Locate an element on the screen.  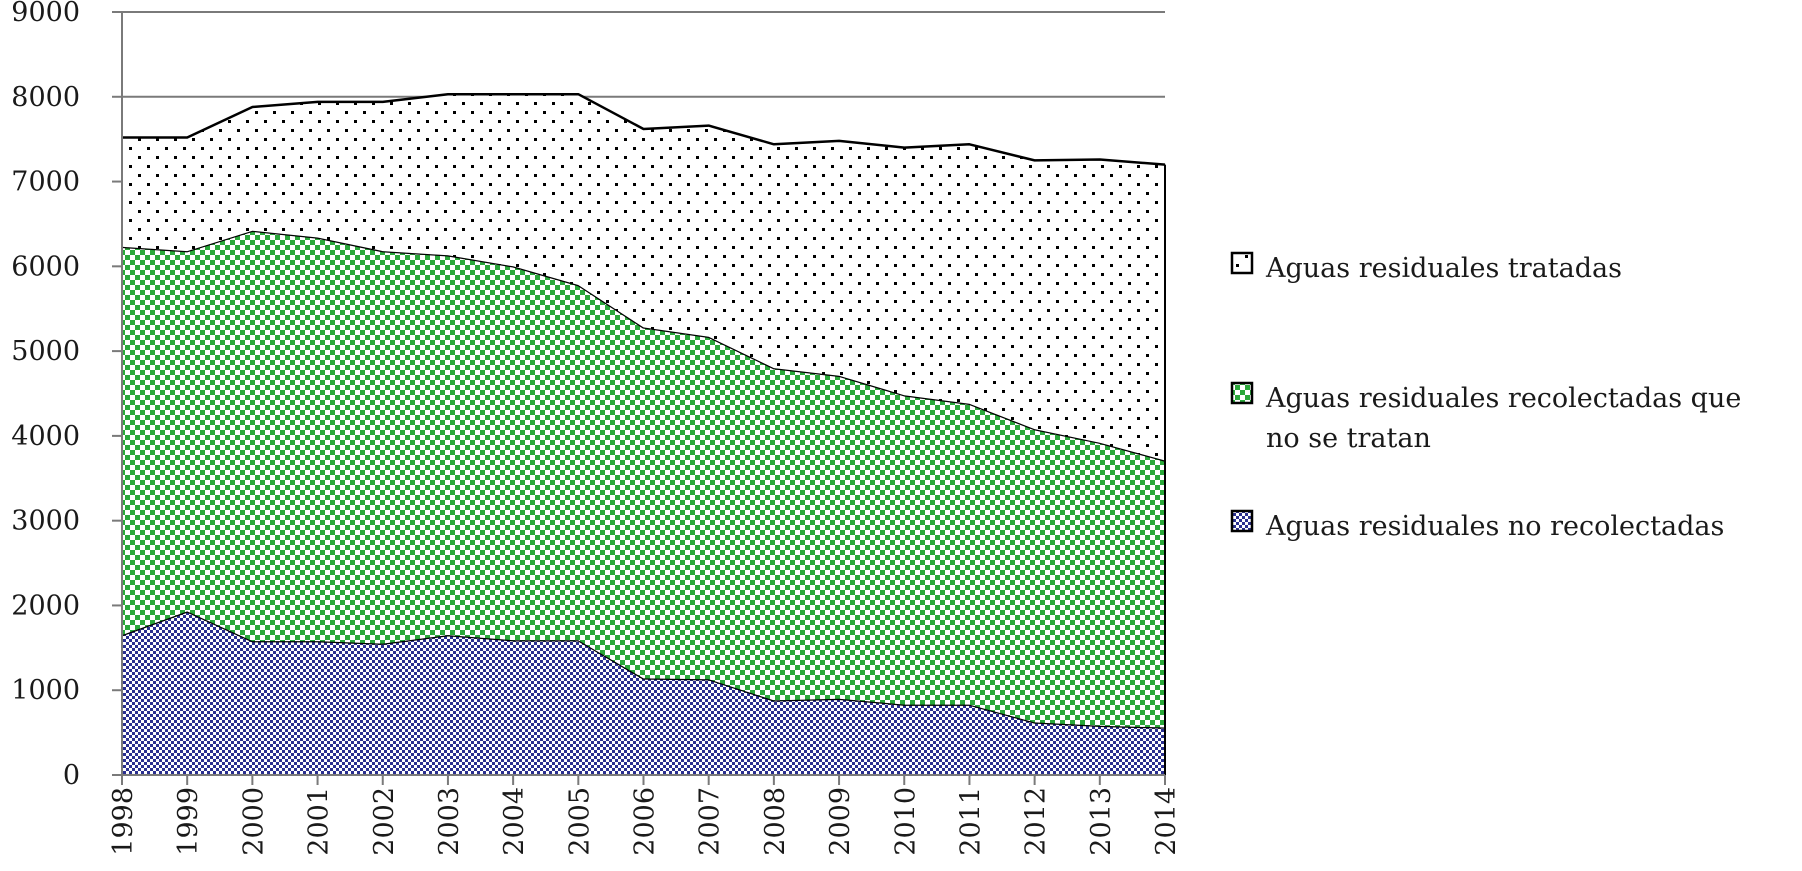
y-tick-label: 3000 is located at coordinates (45, 521).